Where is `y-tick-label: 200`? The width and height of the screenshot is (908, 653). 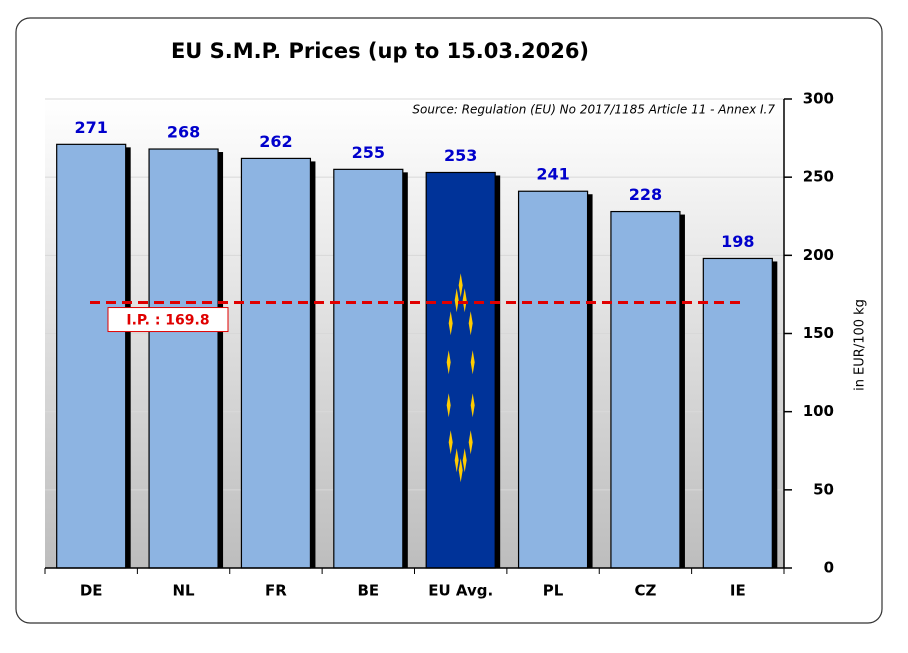 y-tick-label: 200 is located at coordinates (818, 255).